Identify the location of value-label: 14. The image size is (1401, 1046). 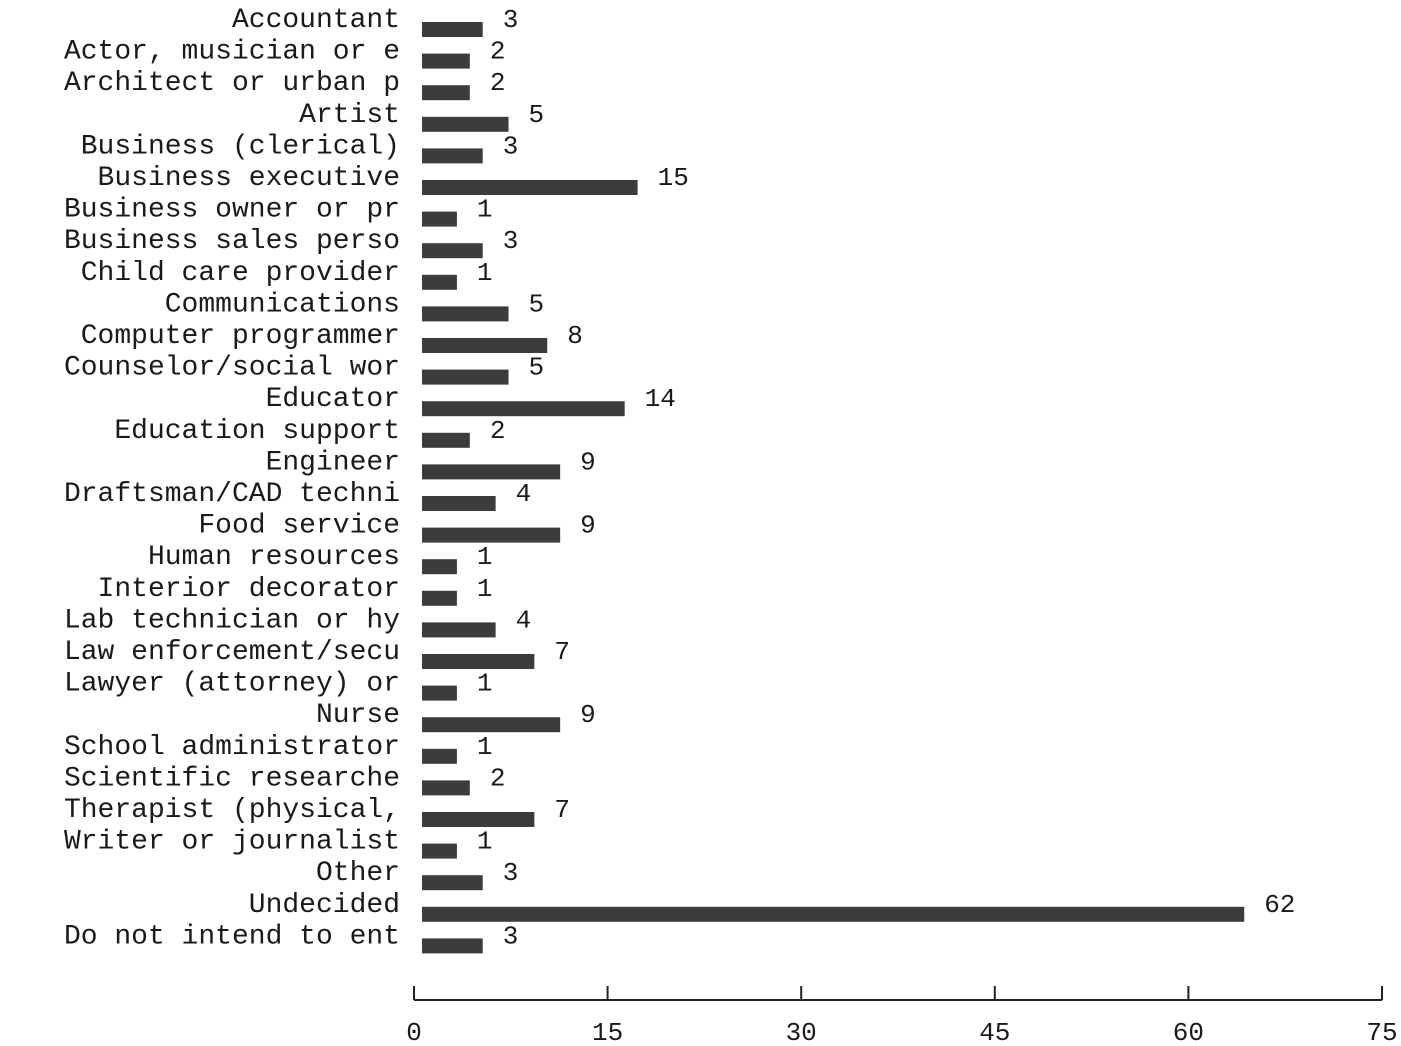
(660, 399).